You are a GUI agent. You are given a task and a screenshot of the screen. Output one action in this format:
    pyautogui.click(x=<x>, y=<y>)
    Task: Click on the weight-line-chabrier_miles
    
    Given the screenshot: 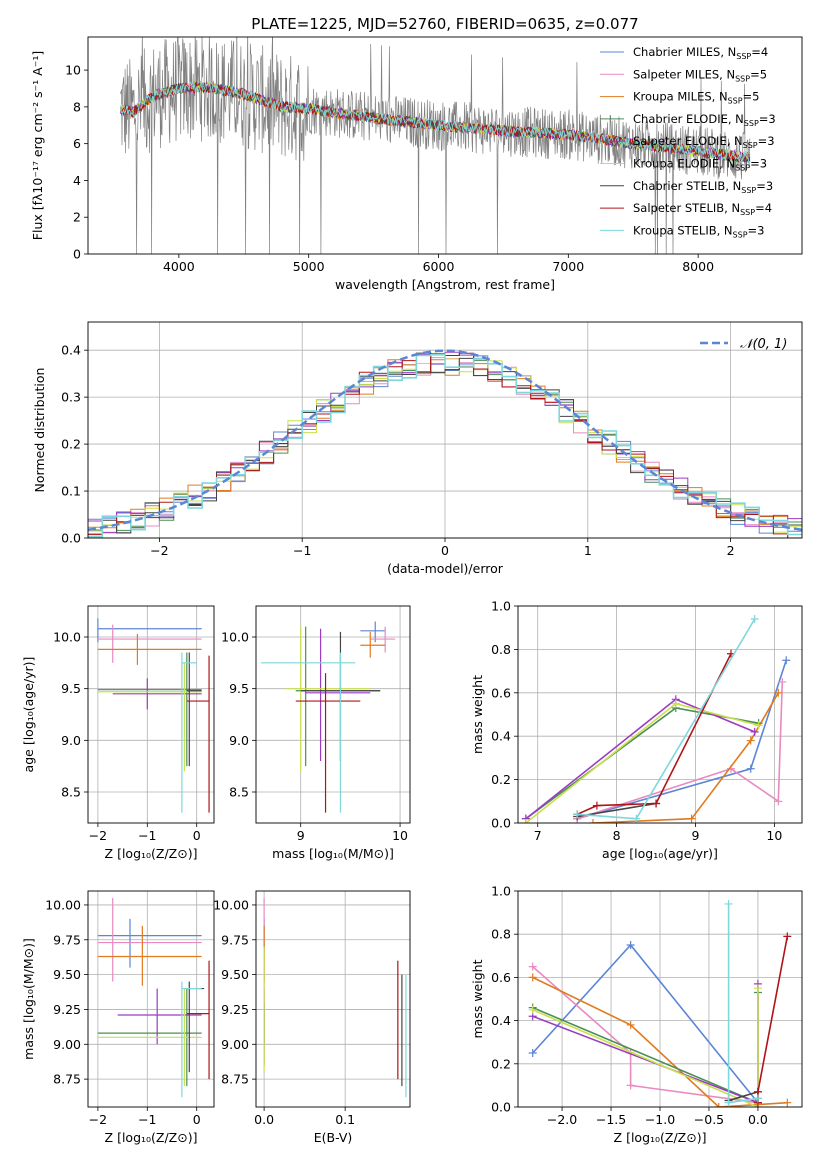 What is the action you would take?
    pyautogui.click(x=681, y=740)
    